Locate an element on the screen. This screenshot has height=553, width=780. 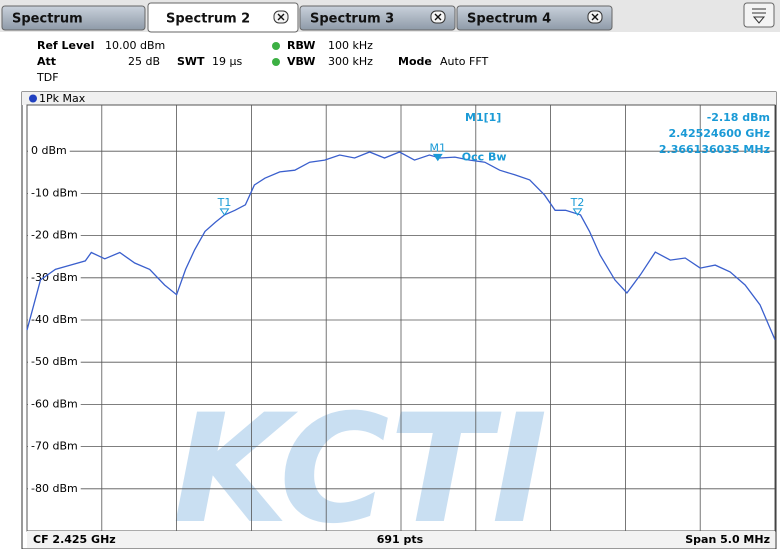
vbw: 300 kHz is located at coordinates (350, 61).